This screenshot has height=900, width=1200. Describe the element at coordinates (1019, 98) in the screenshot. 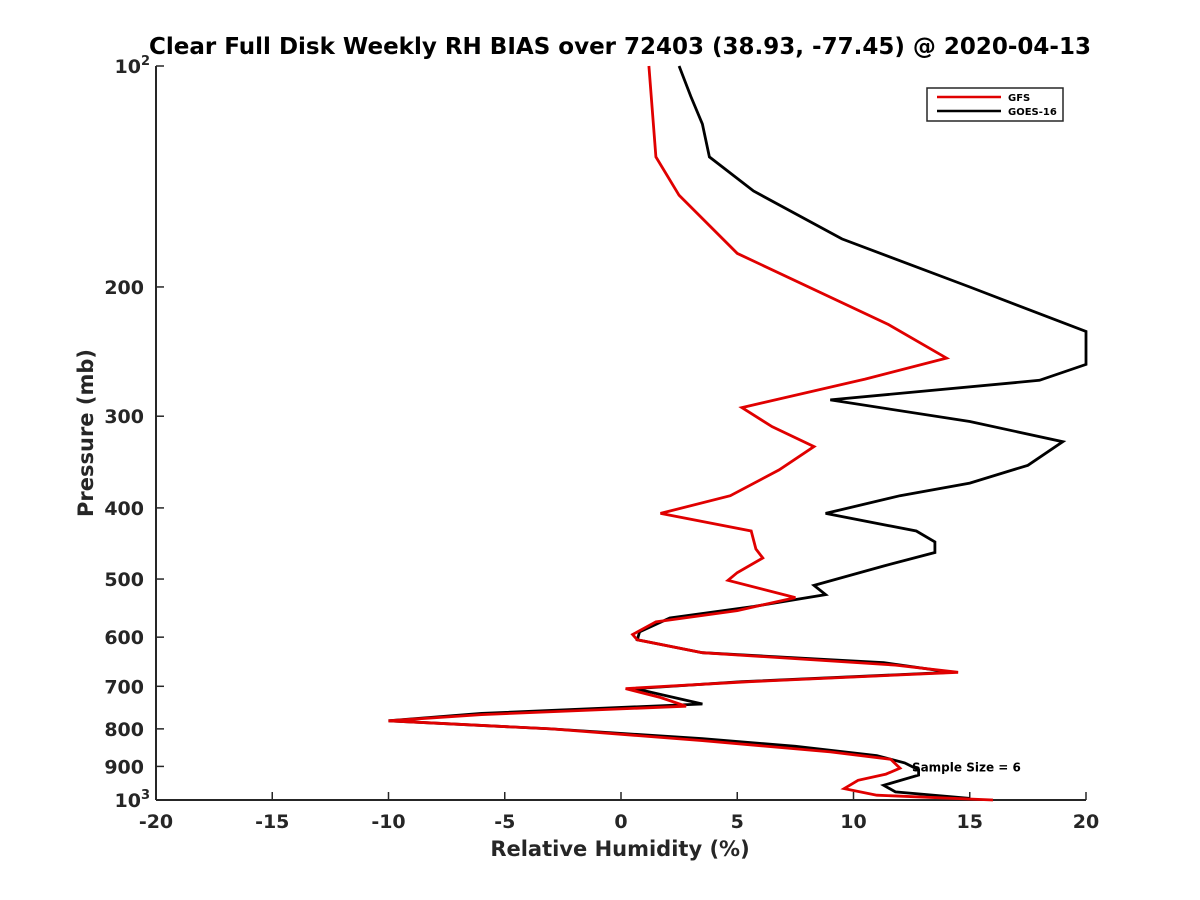

I see `legend-label-gfs: GFS` at that location.